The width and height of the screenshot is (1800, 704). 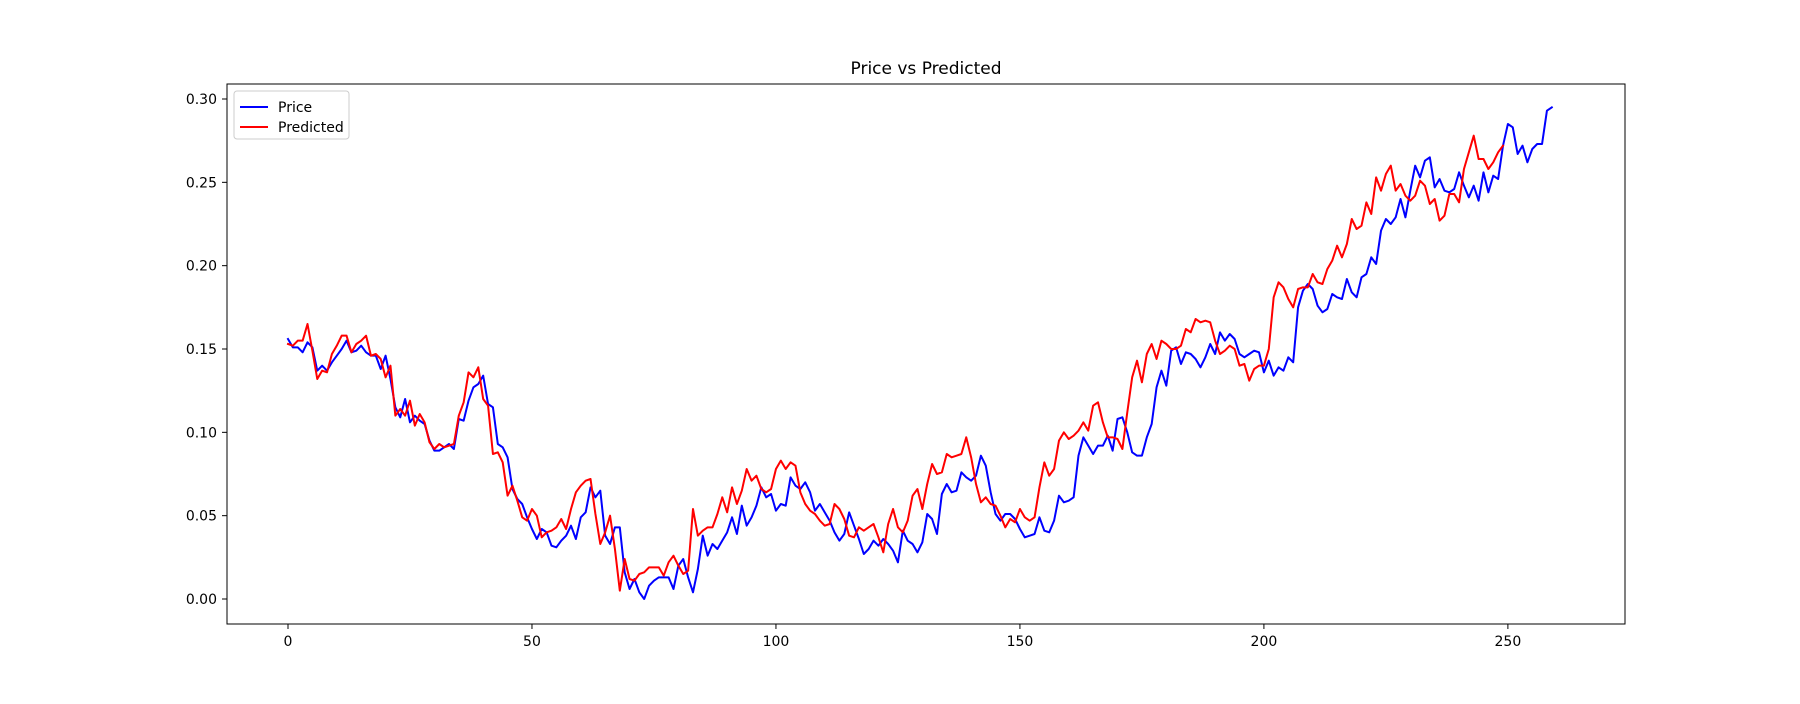 I want to click on y-tick-label: 0.30, so click(x=201, y=100).